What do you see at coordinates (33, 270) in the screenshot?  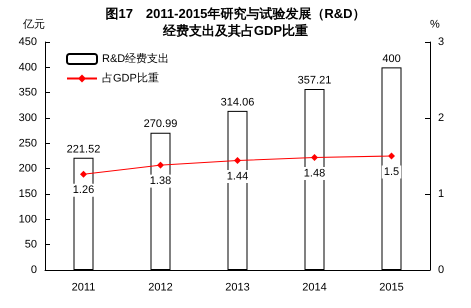 I see `y-tick-label: 0` at bounding box center [33, 270].